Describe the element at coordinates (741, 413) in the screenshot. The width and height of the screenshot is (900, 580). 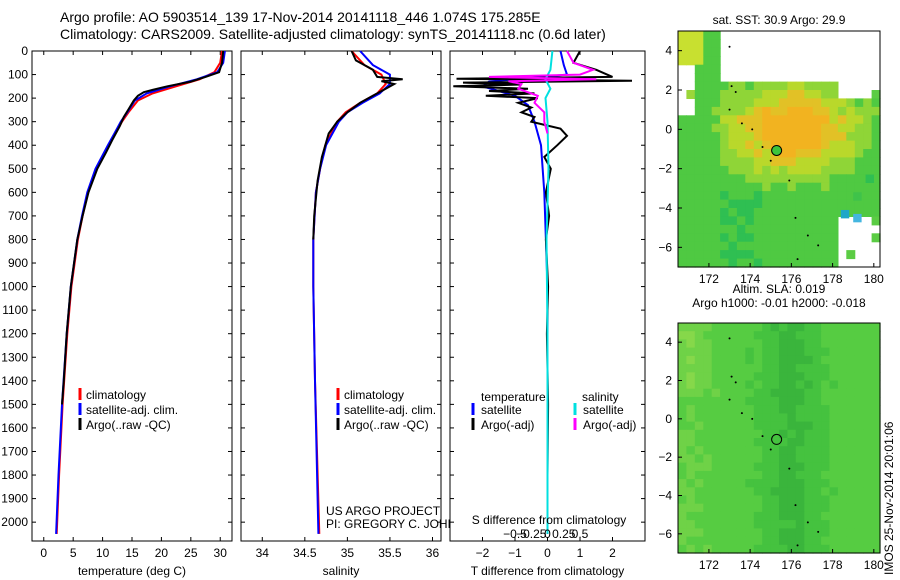
I see `island-speck` at that location.